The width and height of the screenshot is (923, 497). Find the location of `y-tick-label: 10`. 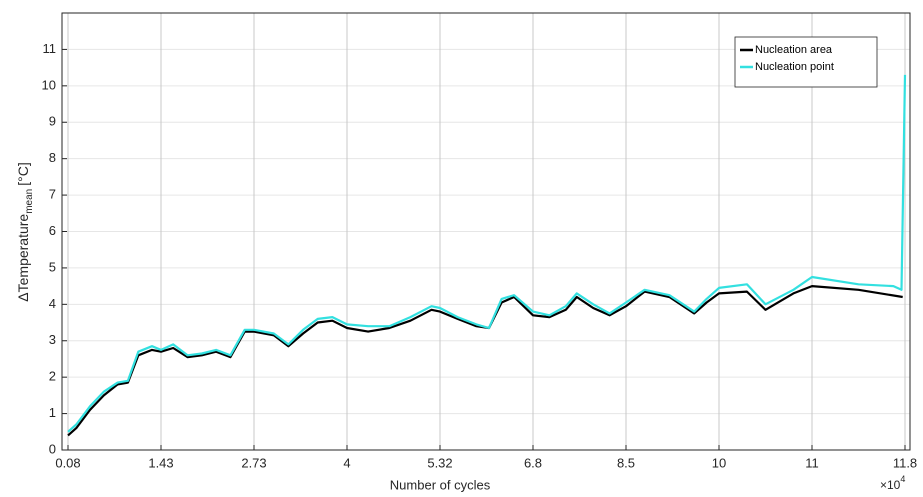

y-tick-label: 10 is located at coordinates (49, 84).